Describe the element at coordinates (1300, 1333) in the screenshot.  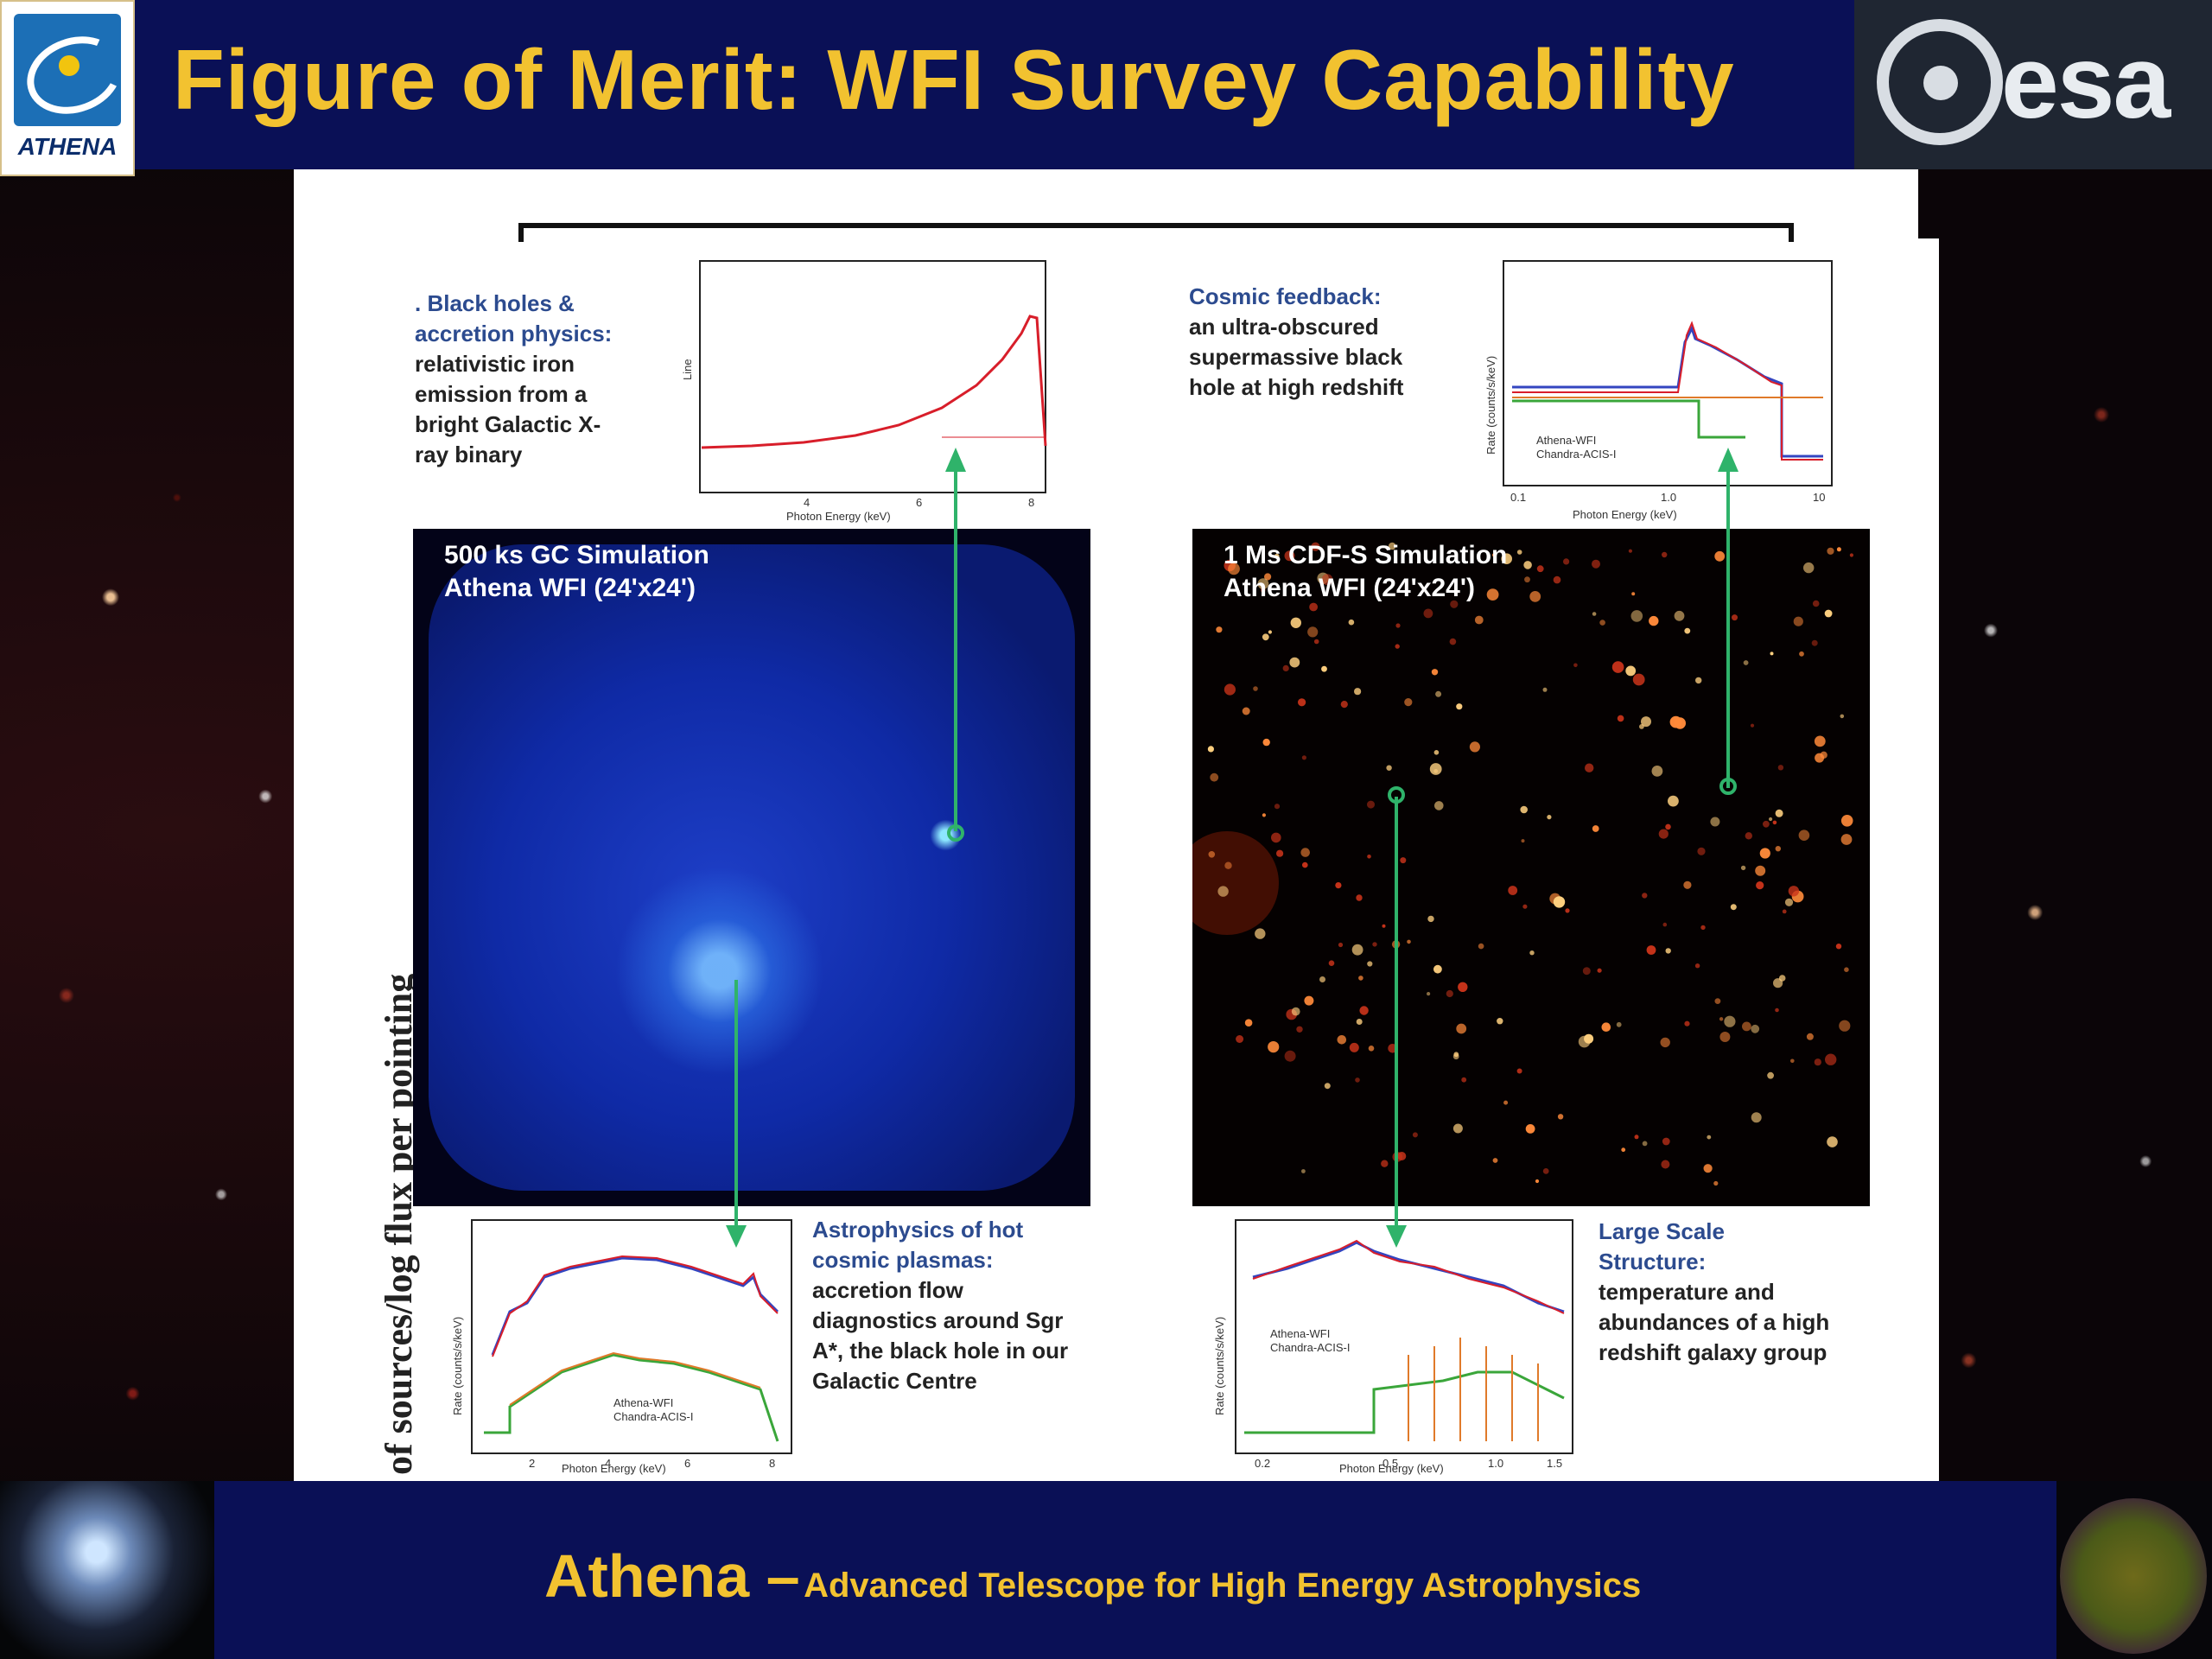
I see `lss-legend-athena: Athena-WFI` at that location.